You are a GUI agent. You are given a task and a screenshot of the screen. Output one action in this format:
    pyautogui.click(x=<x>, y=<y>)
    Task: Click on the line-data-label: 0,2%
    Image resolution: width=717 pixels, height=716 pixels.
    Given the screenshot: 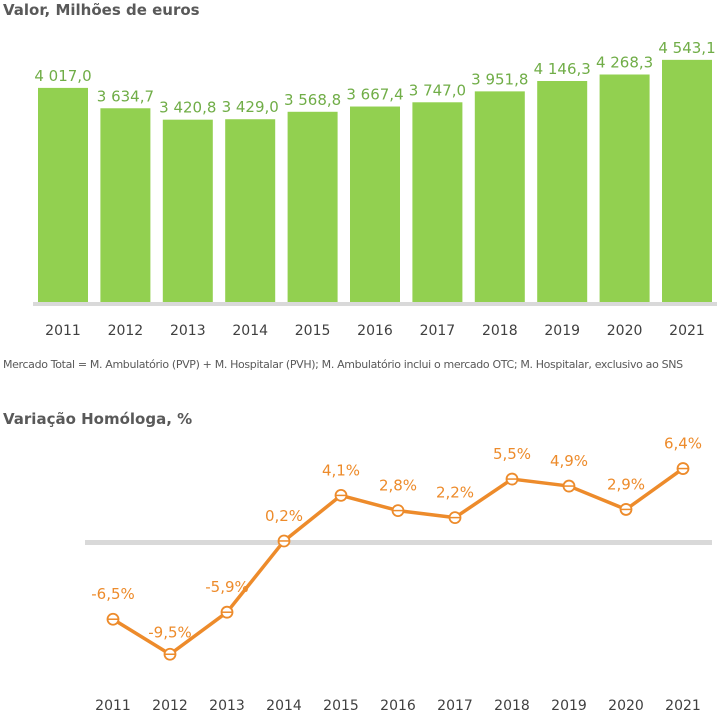 What is the action you would take?
    pyautogui.click(x=284, y=516)
    